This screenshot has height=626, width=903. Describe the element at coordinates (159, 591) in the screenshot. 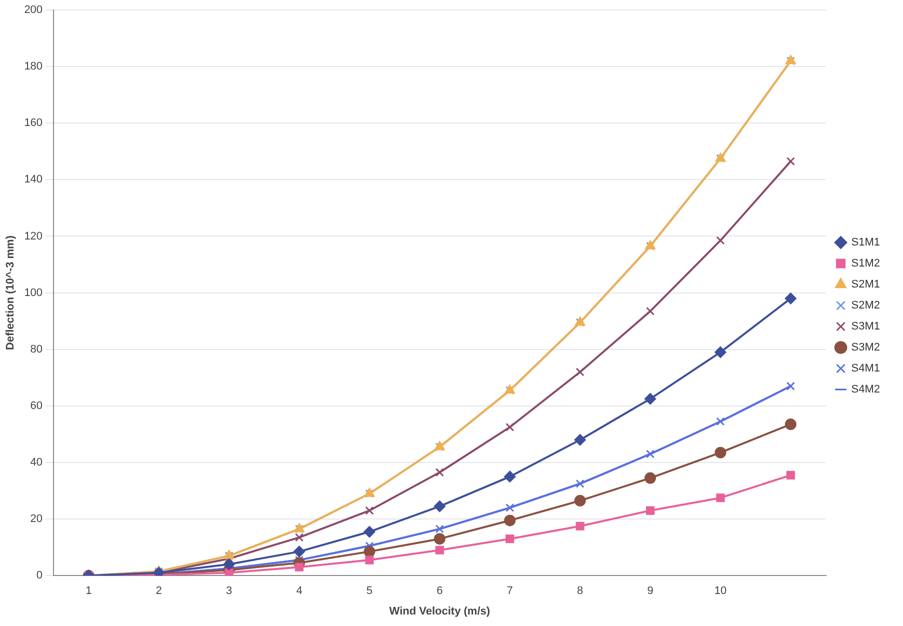

I see `x-tick-label: 2` at that location.